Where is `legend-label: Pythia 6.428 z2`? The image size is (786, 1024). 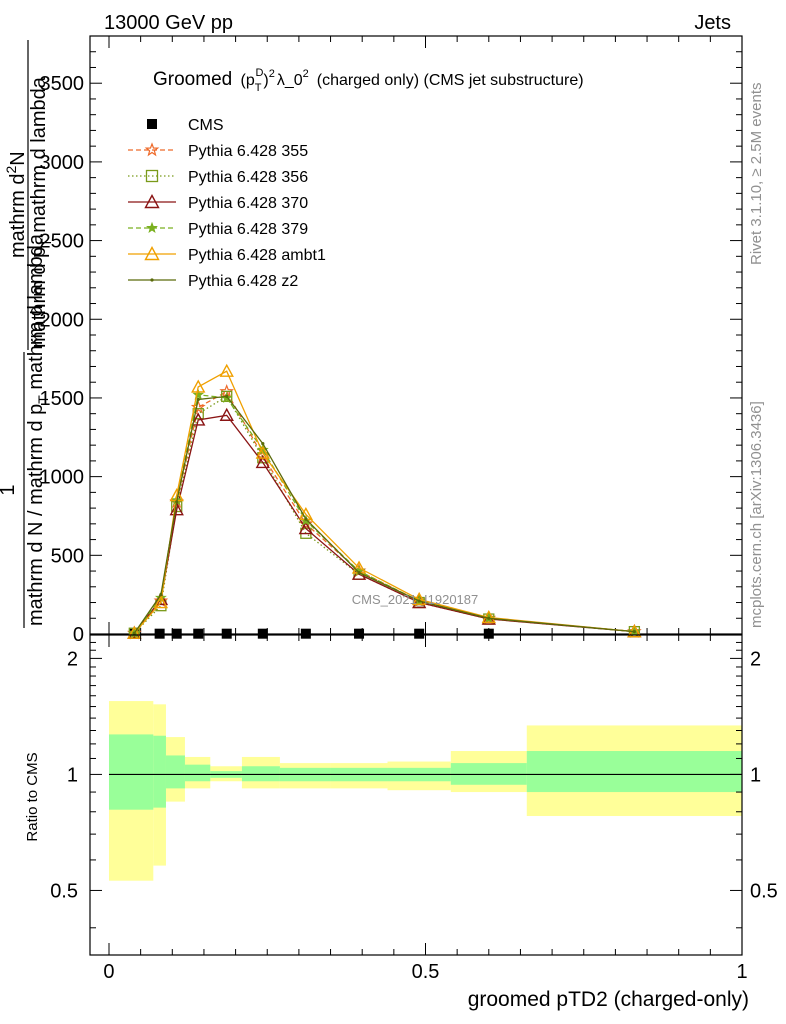 legend-label: Pythia 6.428 z2 is located at coordinates (243, 281).